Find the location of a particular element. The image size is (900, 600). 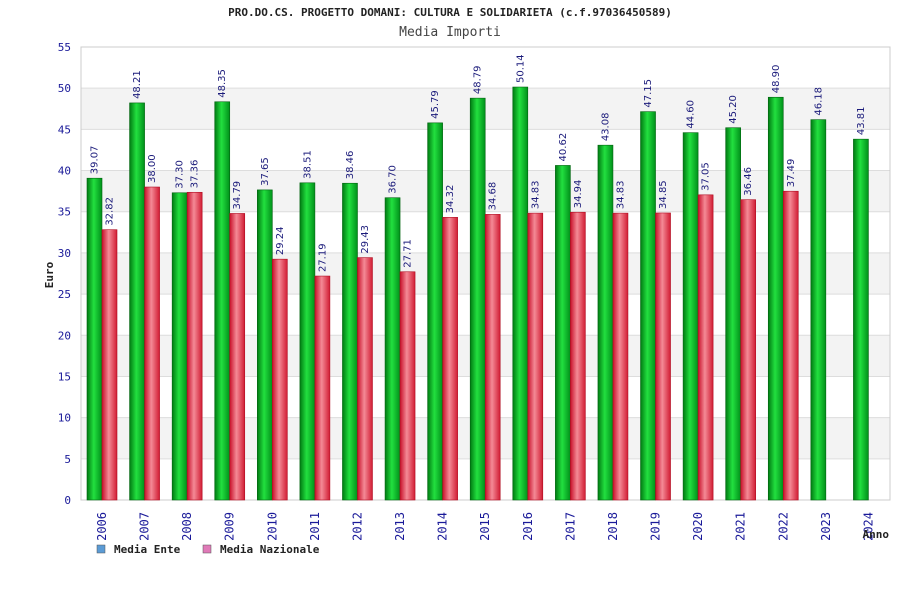

grid-band is located at coordinates (485, 68).